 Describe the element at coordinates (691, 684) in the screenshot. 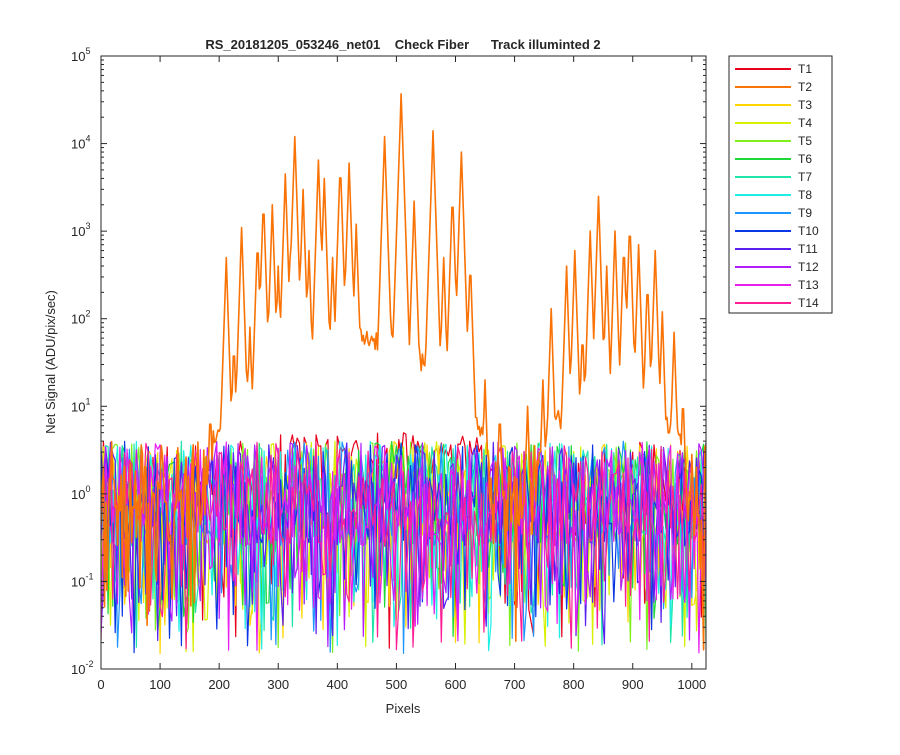

I see `x-tick-label: 1000` at that location.